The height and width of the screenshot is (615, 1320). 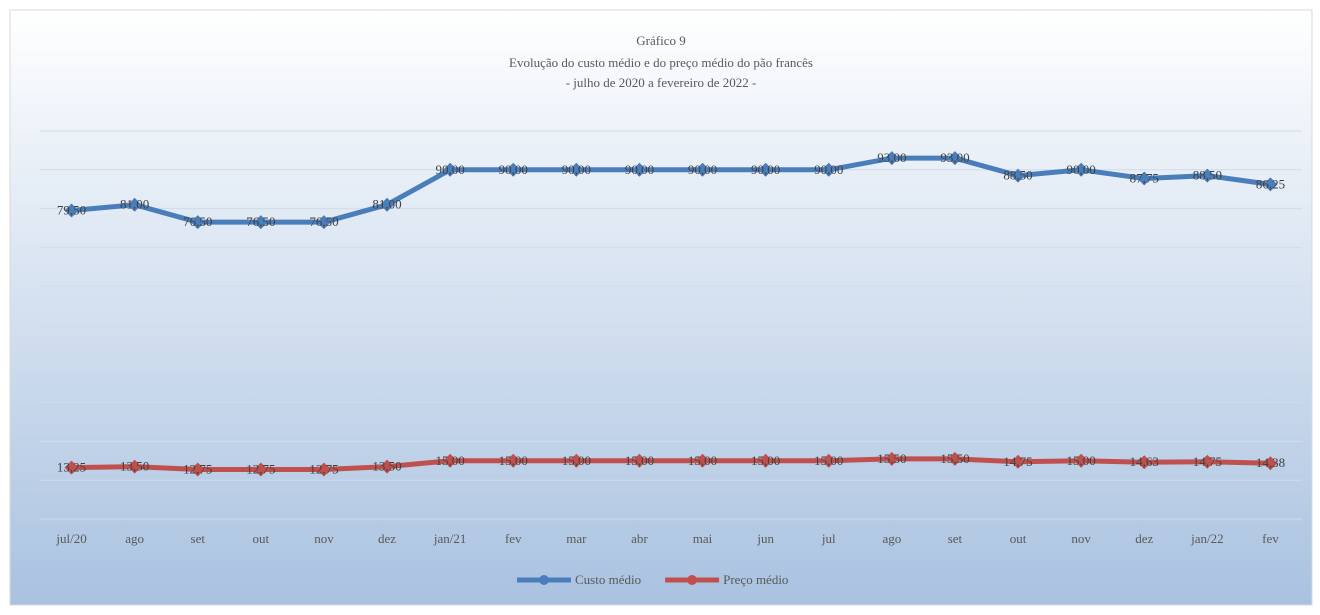 What do you see at coordinates (1207, 538) in the screenshot?
I see `x-tick-label: jan/22` at bounding box center [1207, 538].